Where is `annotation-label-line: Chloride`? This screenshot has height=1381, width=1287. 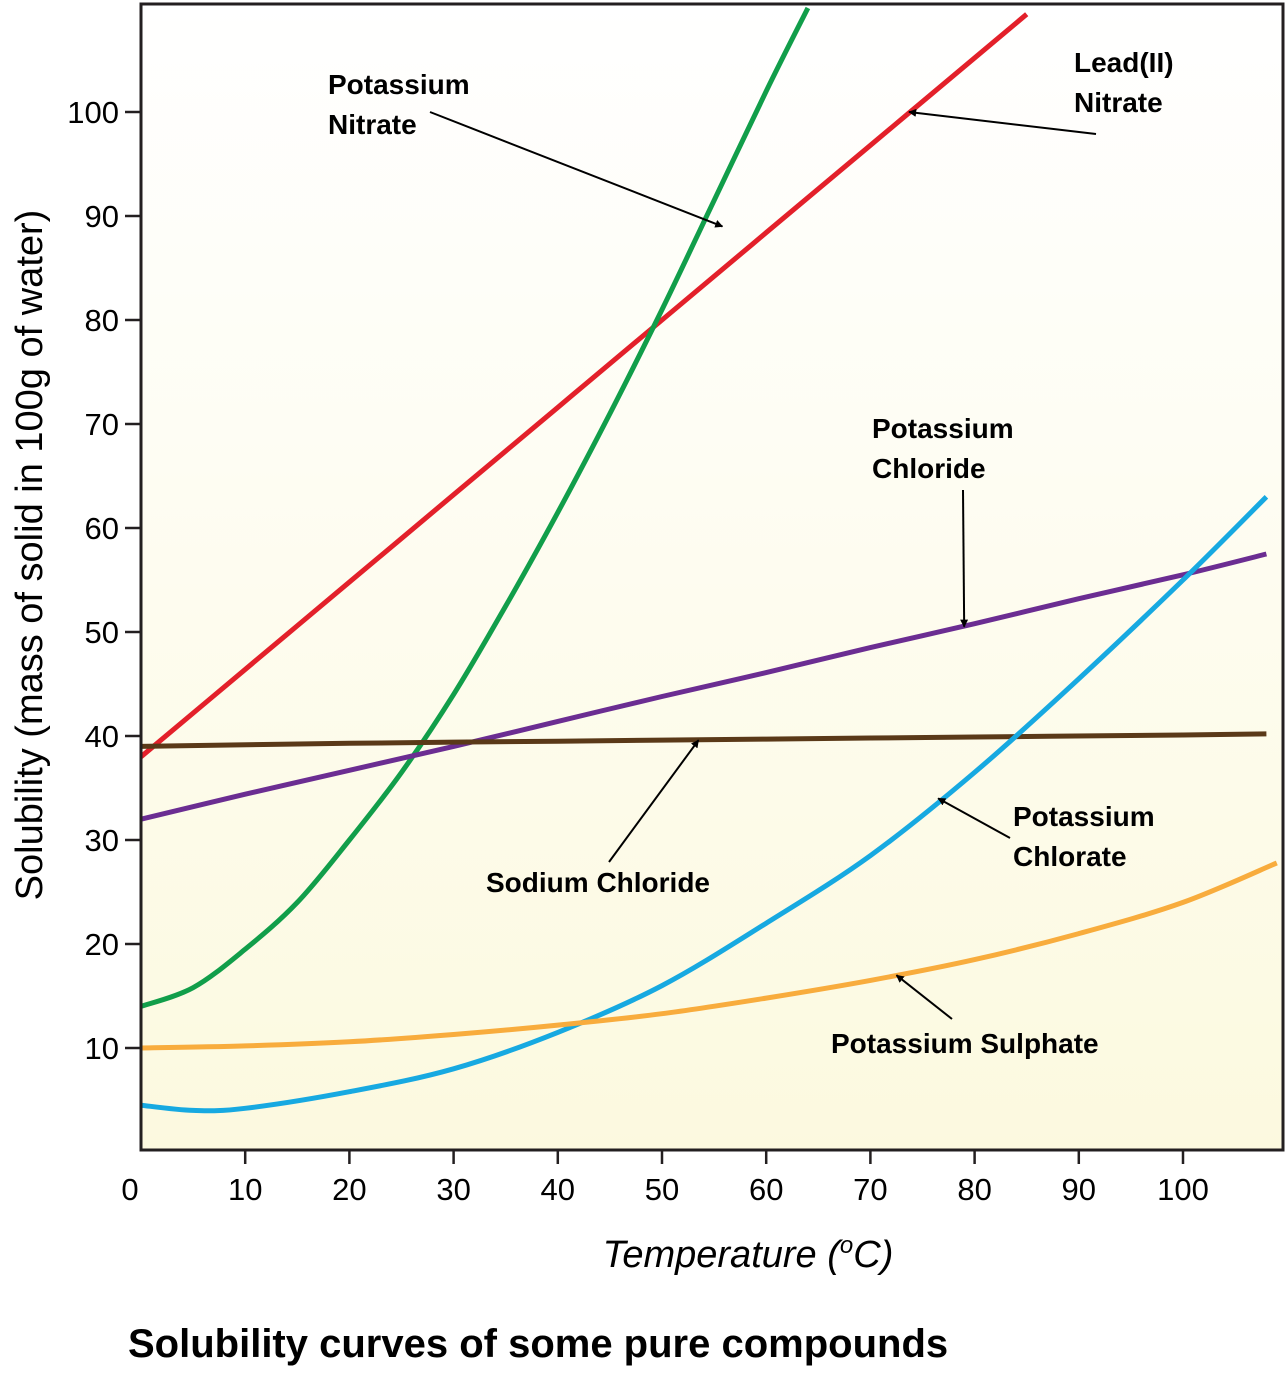
annotation-label-line: Chloride is located at coordinates (929, 468).